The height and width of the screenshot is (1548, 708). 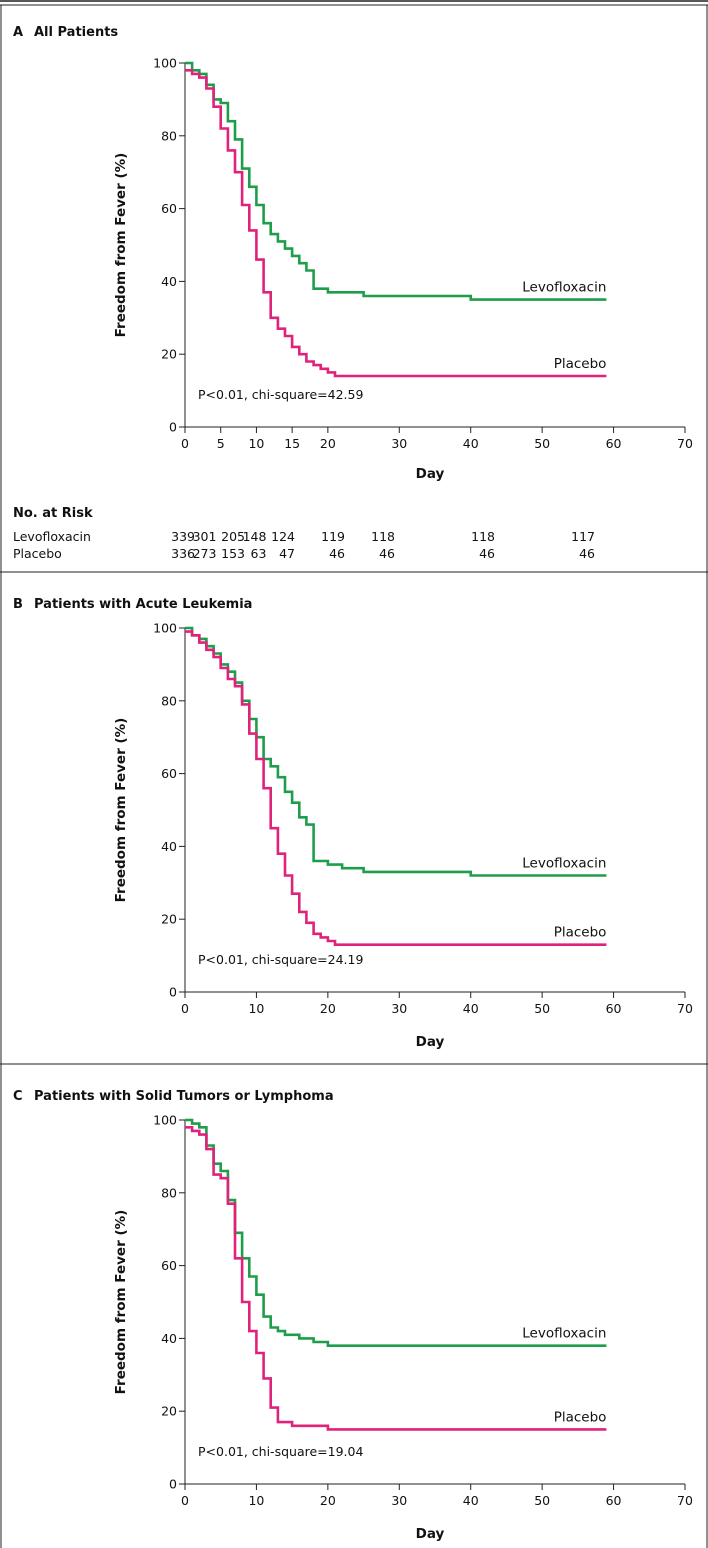 I want to click on panel-title: Patients with Acute Leukemia, so click(x=143, y=604).